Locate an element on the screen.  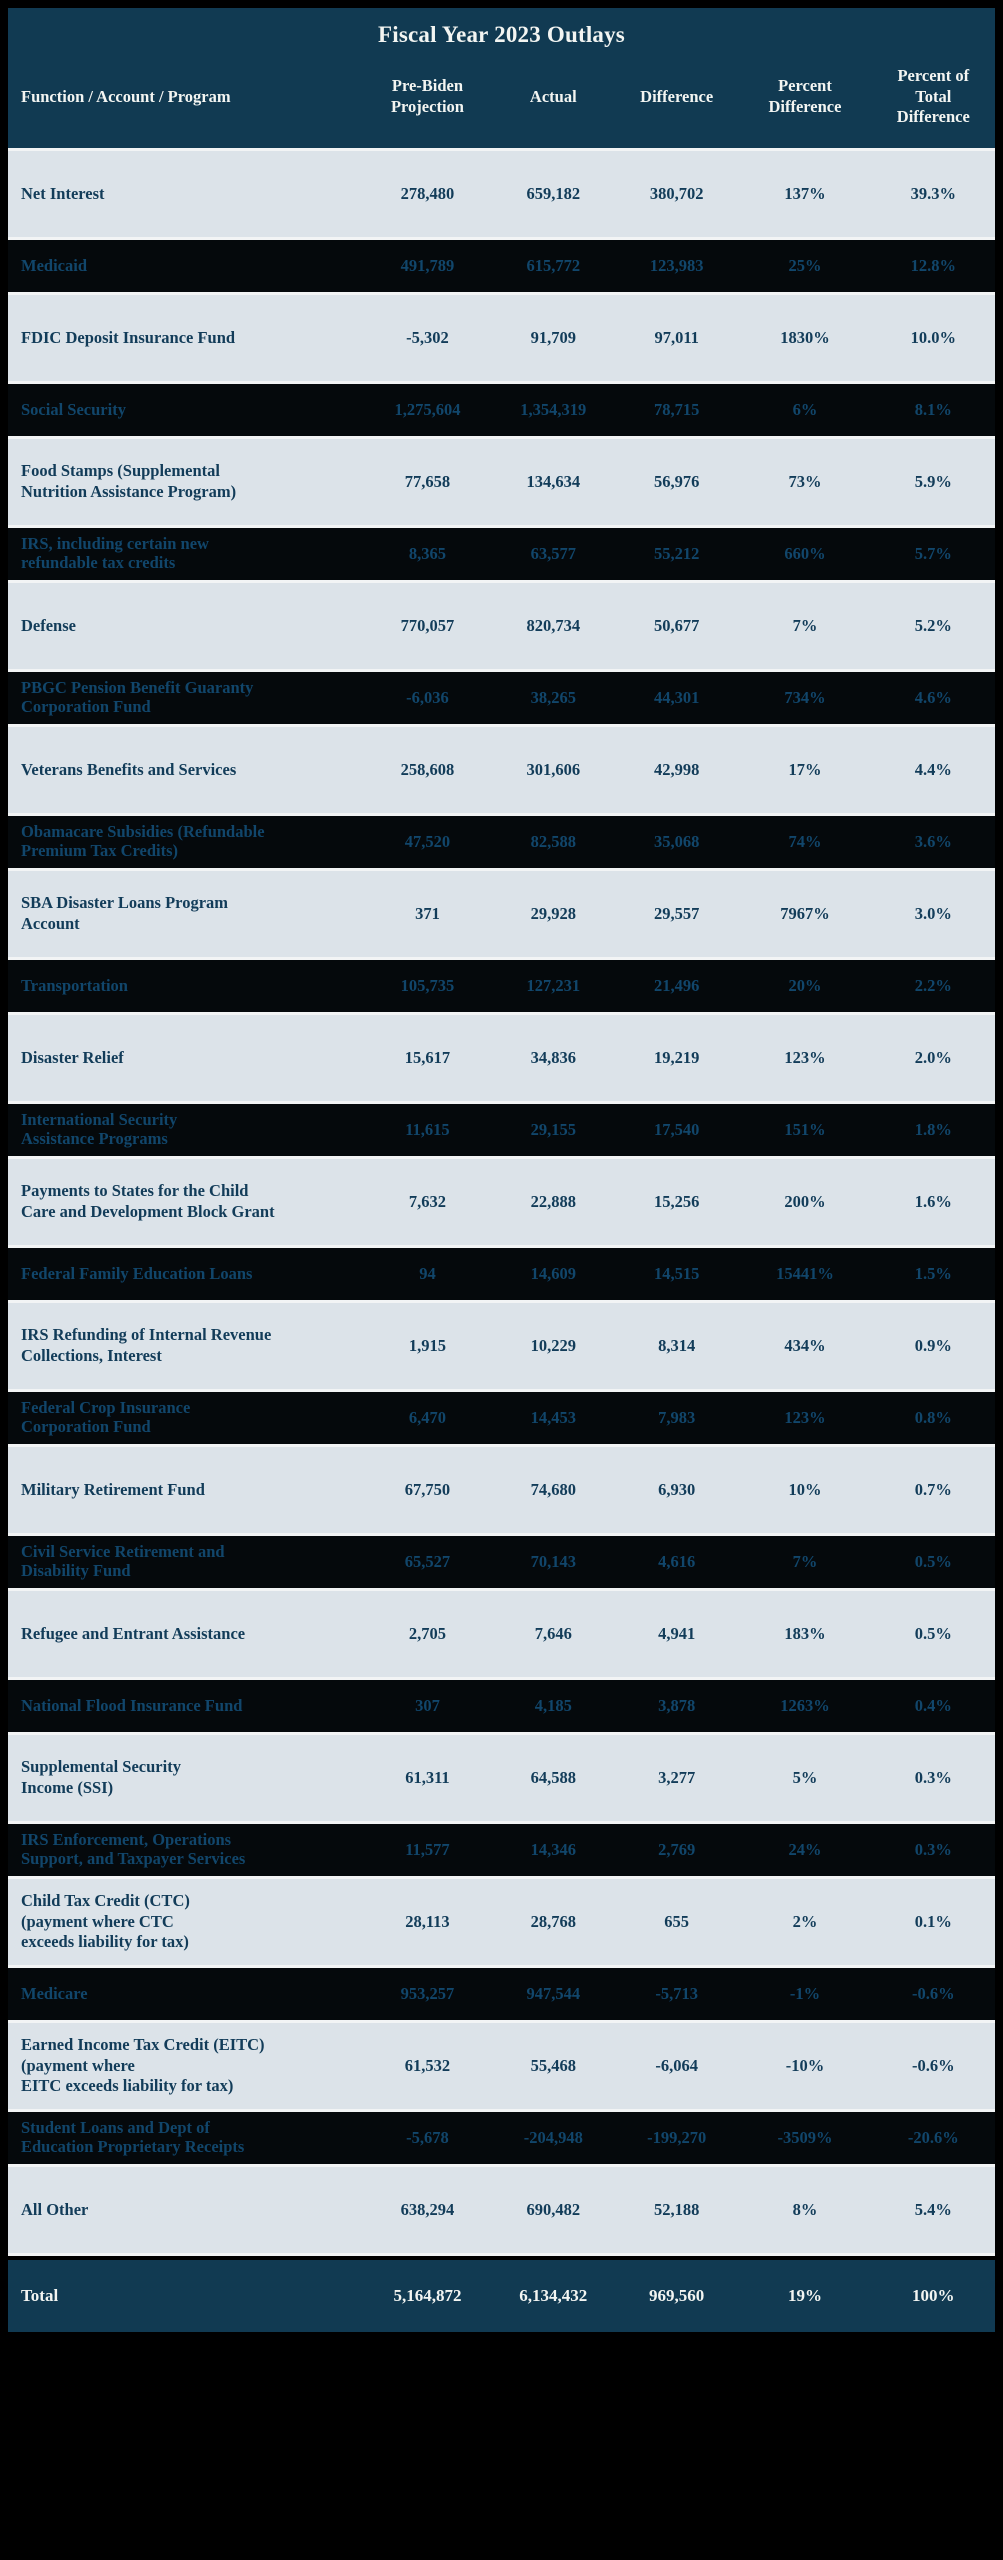
row-label: Total is located at coordinates (40, 2296).